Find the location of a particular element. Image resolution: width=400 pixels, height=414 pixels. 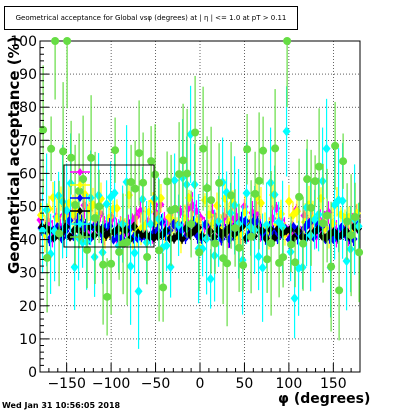

y-tick-label: 0 is located at coordinates (32, 373).